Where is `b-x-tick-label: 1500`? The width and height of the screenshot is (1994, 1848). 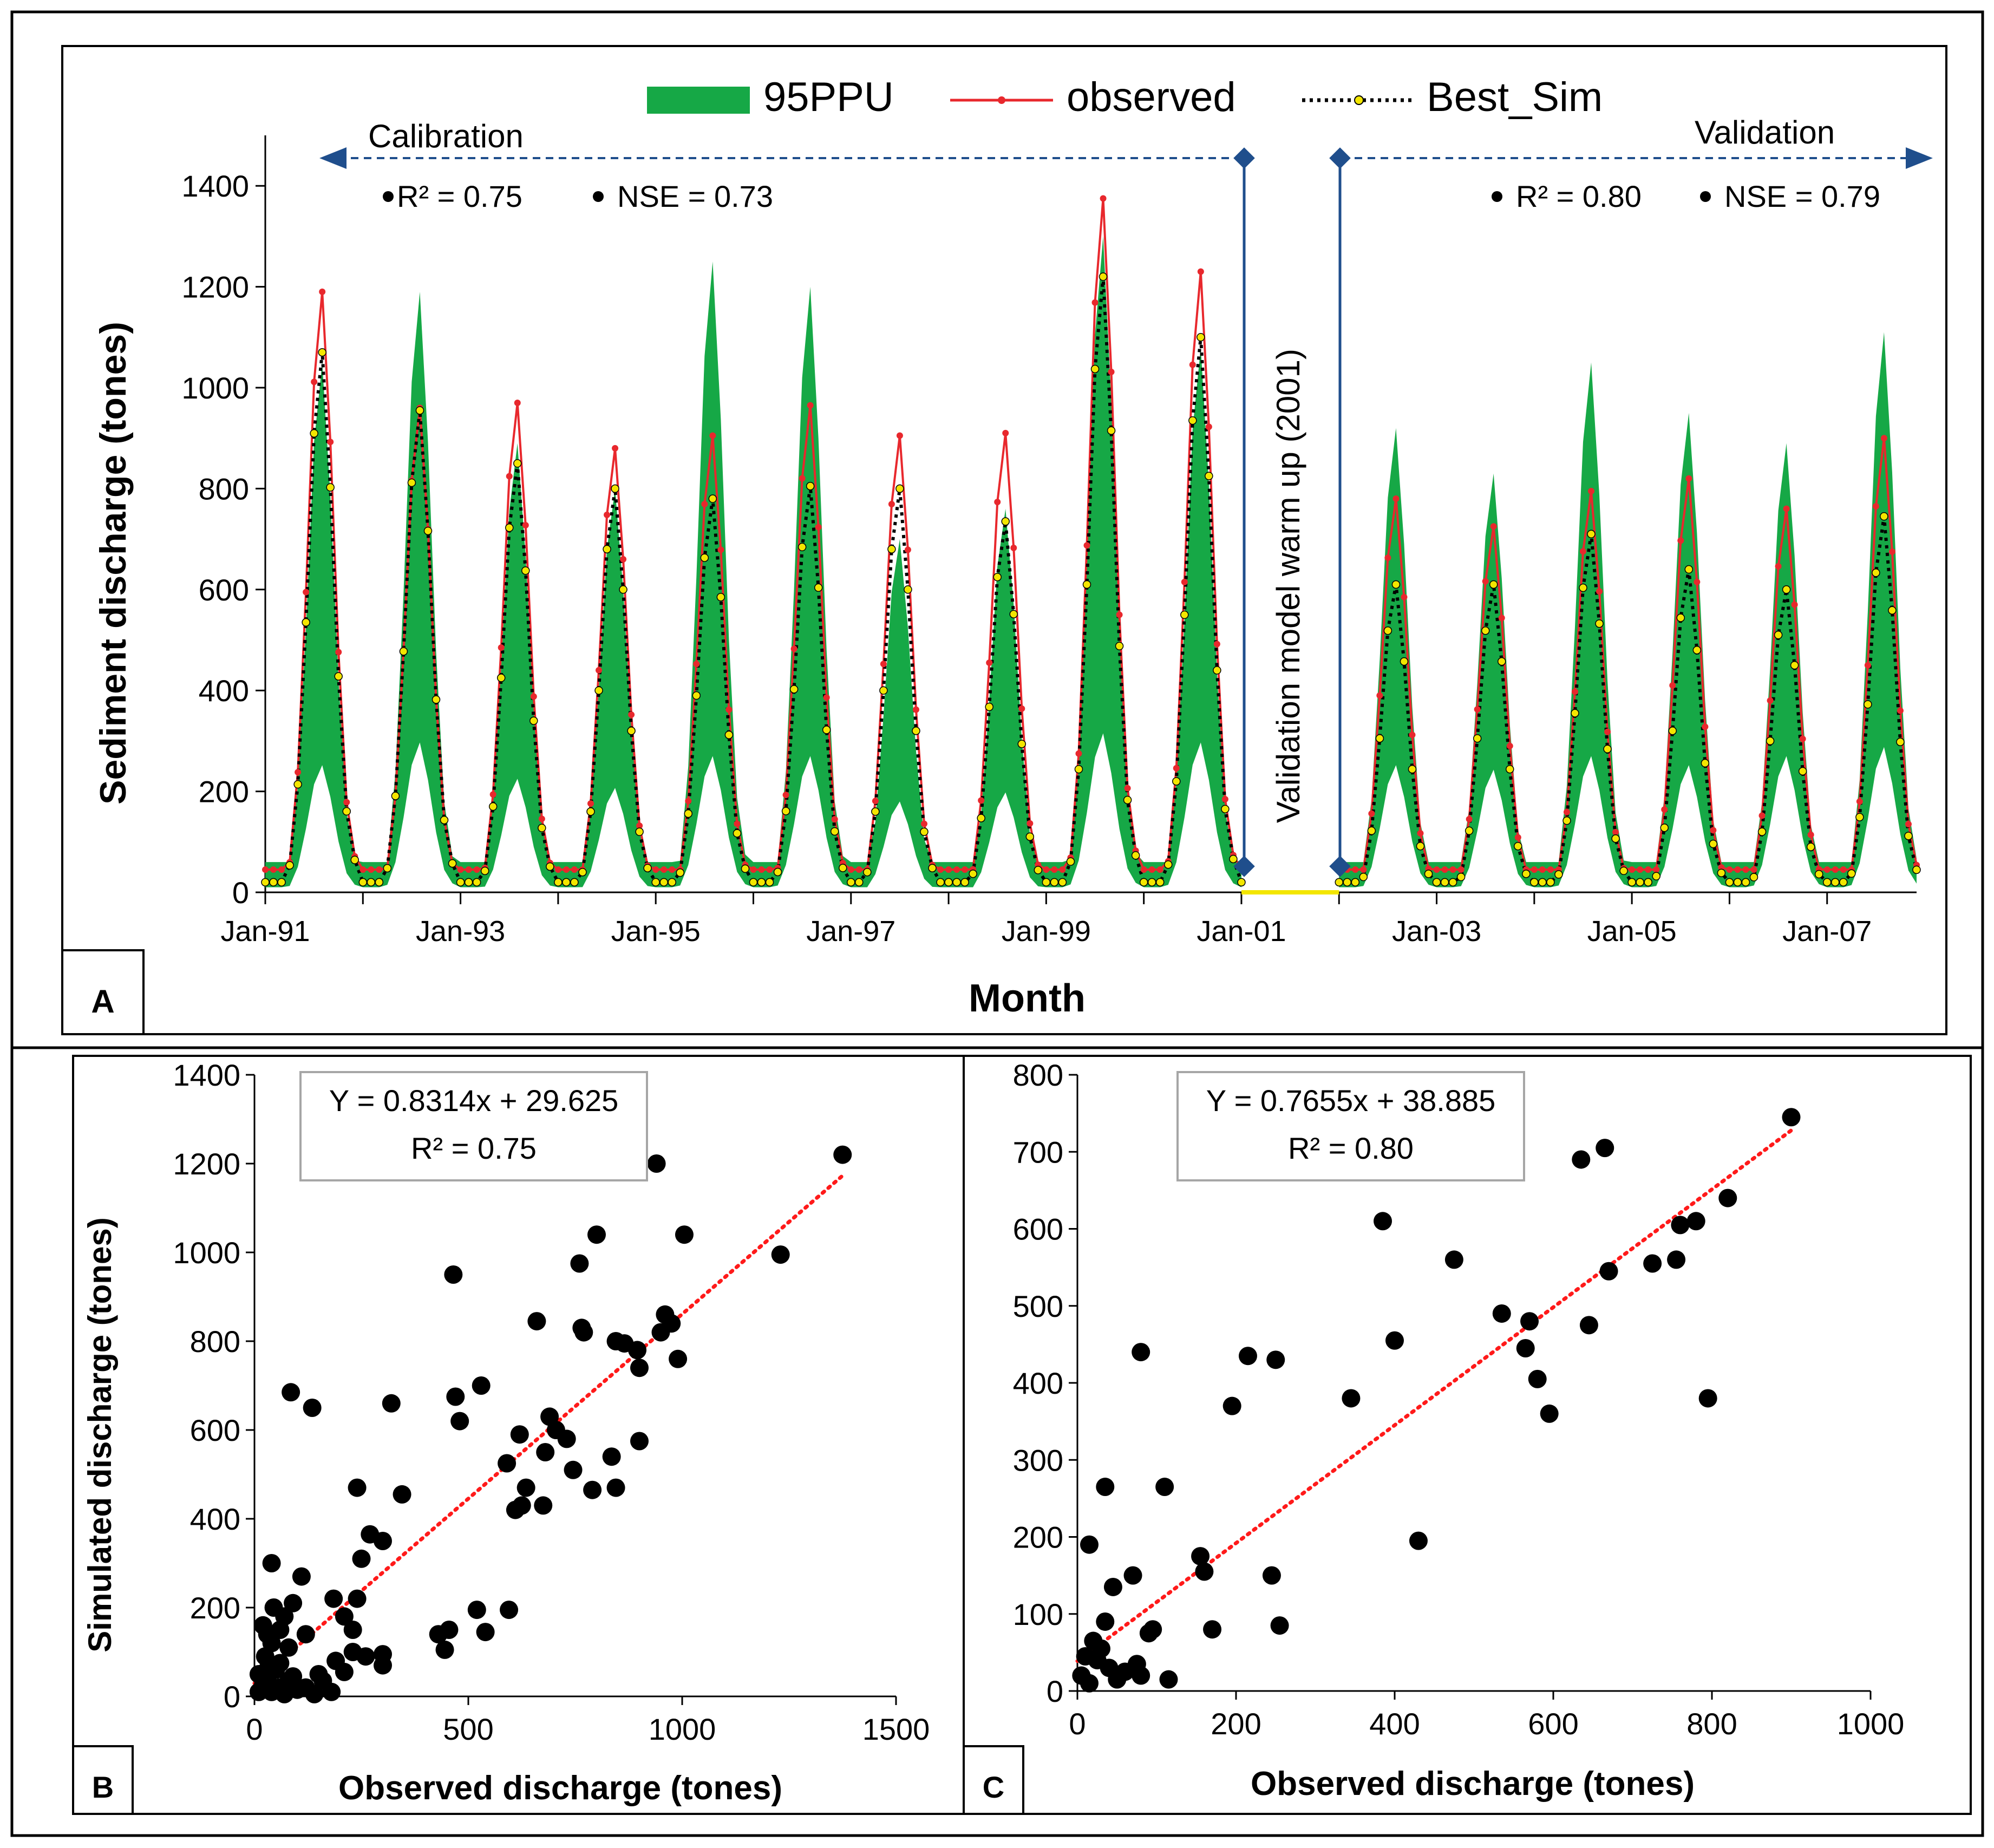
b-x-tick-label: 1500 is located at coordinates (896, 1729).